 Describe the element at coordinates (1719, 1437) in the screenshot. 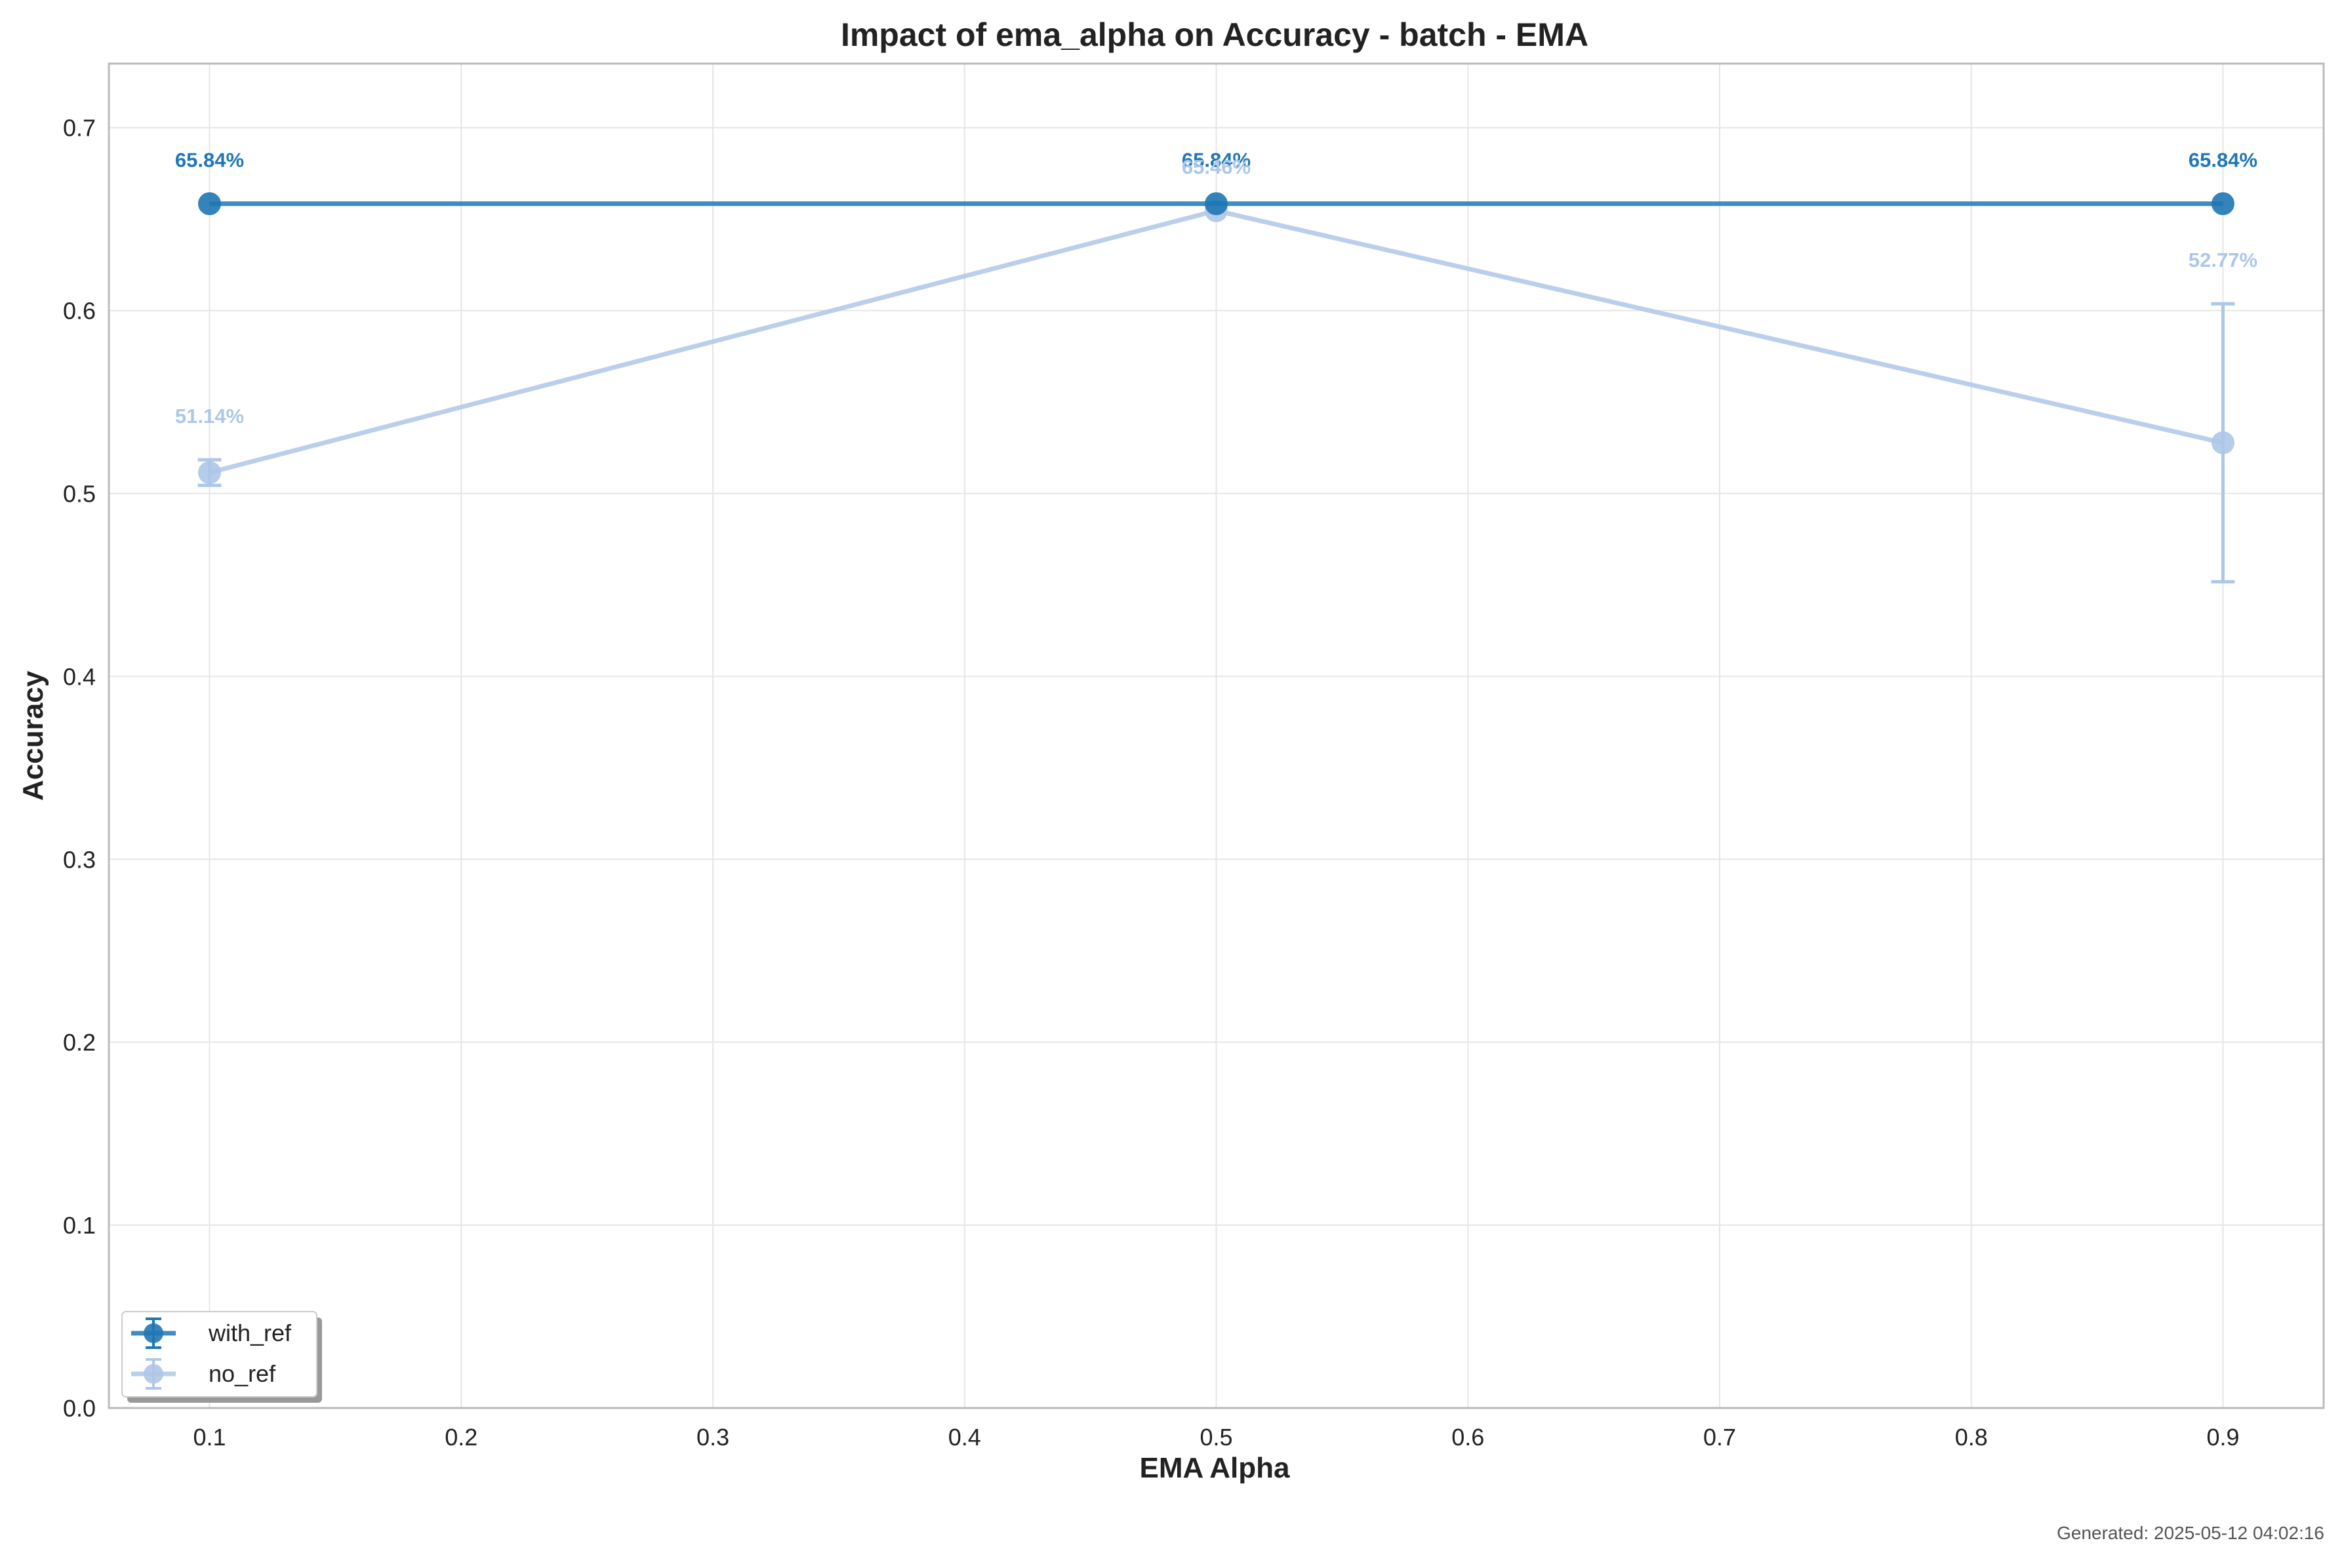

I see `x-tick-label: 0.7` at that location.